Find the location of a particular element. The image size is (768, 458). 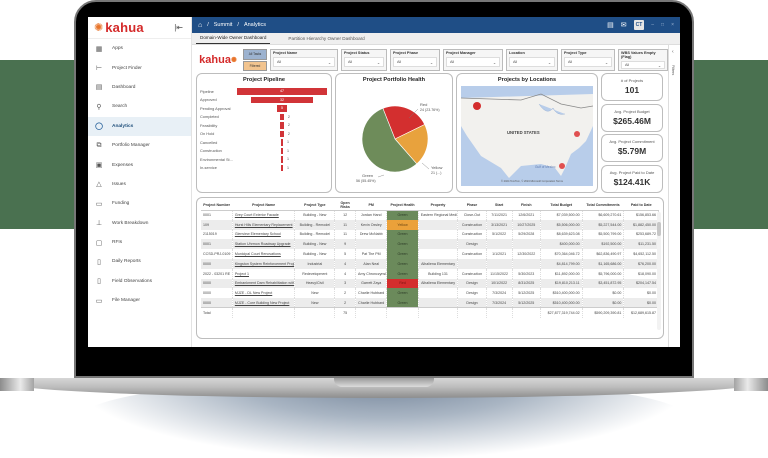

project-name-link: Municipal Court Renovations is located at coordinates (264, 254).